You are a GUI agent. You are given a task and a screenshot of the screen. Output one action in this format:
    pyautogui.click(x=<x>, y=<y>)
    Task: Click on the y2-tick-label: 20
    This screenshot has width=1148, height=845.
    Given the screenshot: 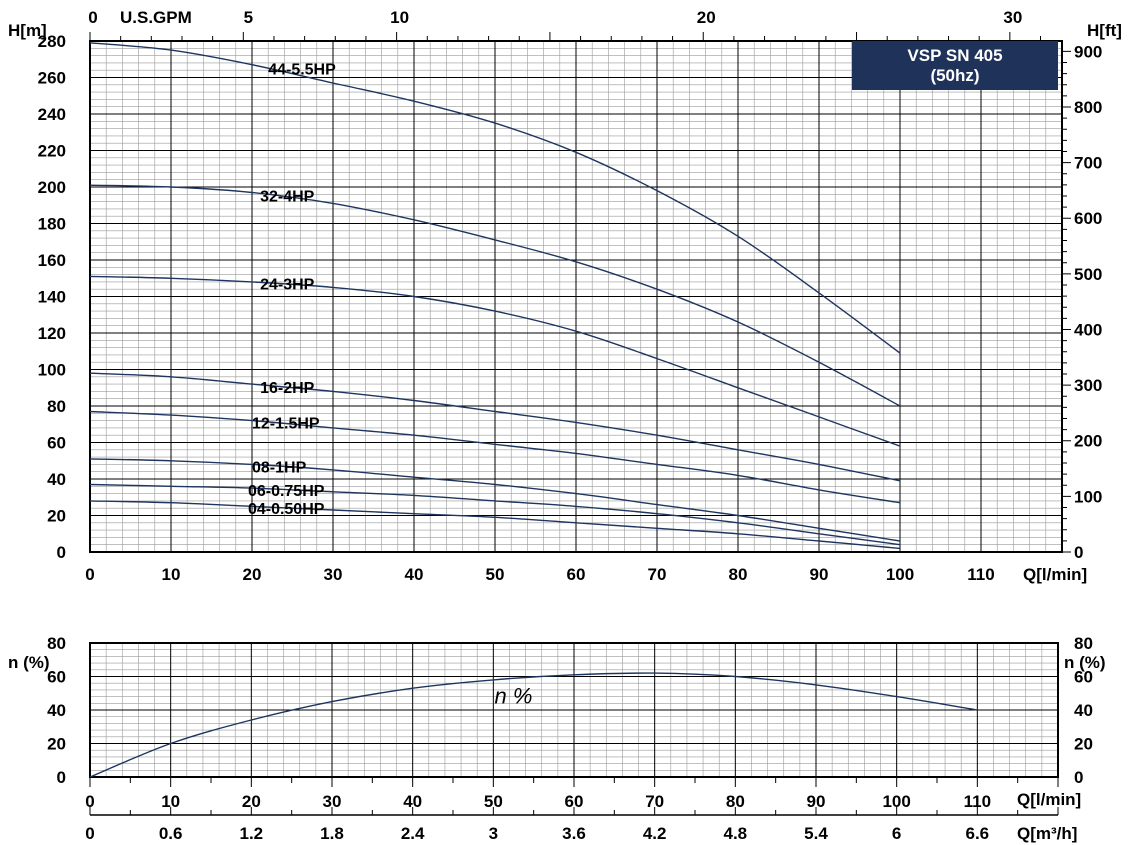 What is the action you would take?
    pyautogui.click(x=1083, y=744)
    